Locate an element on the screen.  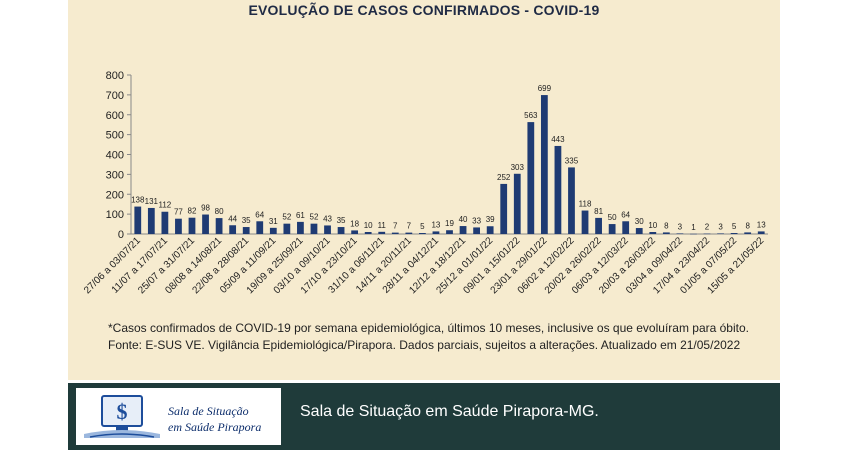
logo: $ Sala de Situação em Saúde Pirapora is located at coordinates (178, 416).